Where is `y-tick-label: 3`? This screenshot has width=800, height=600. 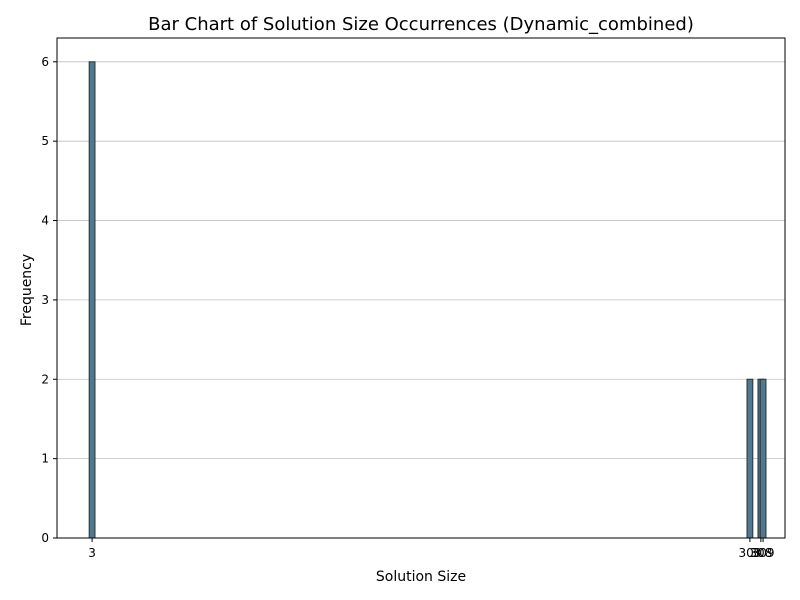
y-tick-label: 3 is located at coordinates (45, 300).